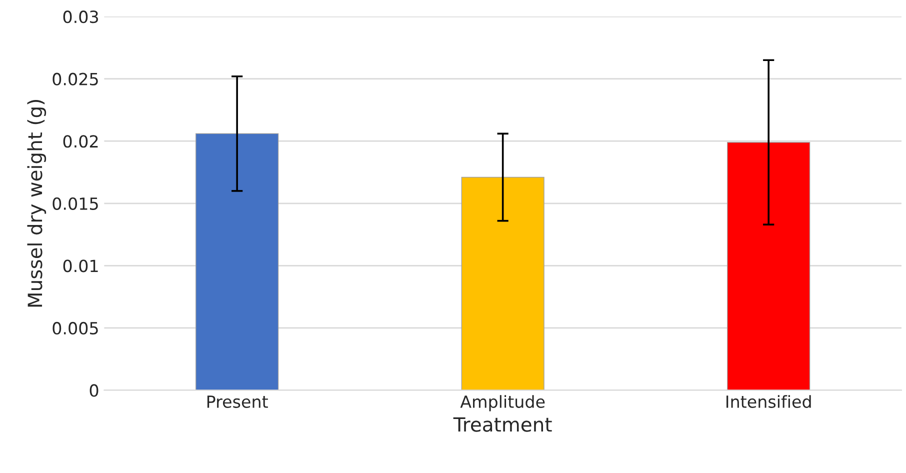 The image size is (906, 473). Describe the element at coordinates (237, 402) in the screenshot. I see `x-tick-label: Present` at that location.